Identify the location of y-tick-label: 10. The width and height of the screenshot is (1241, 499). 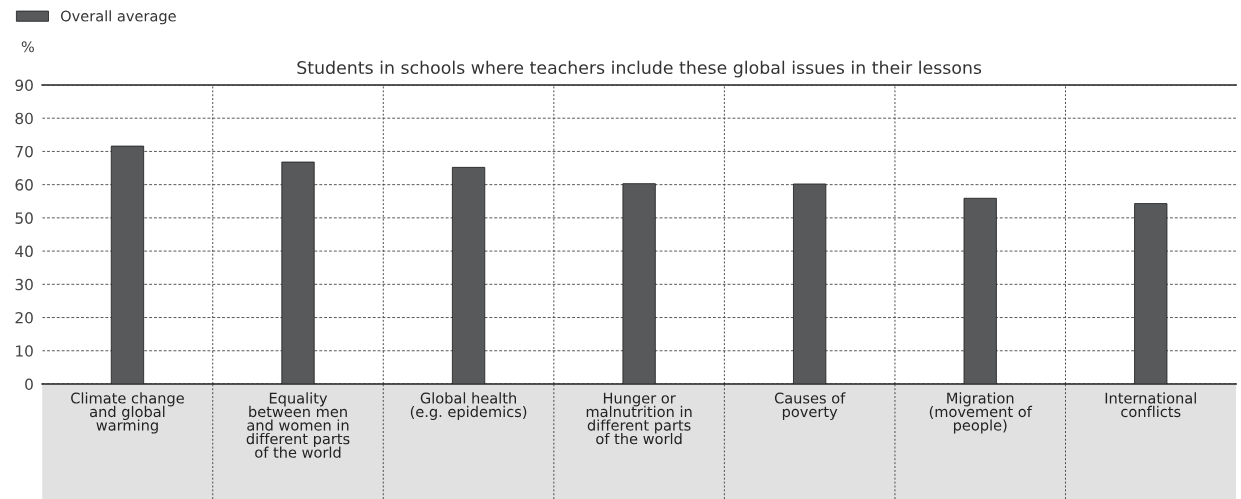
(24, 351).